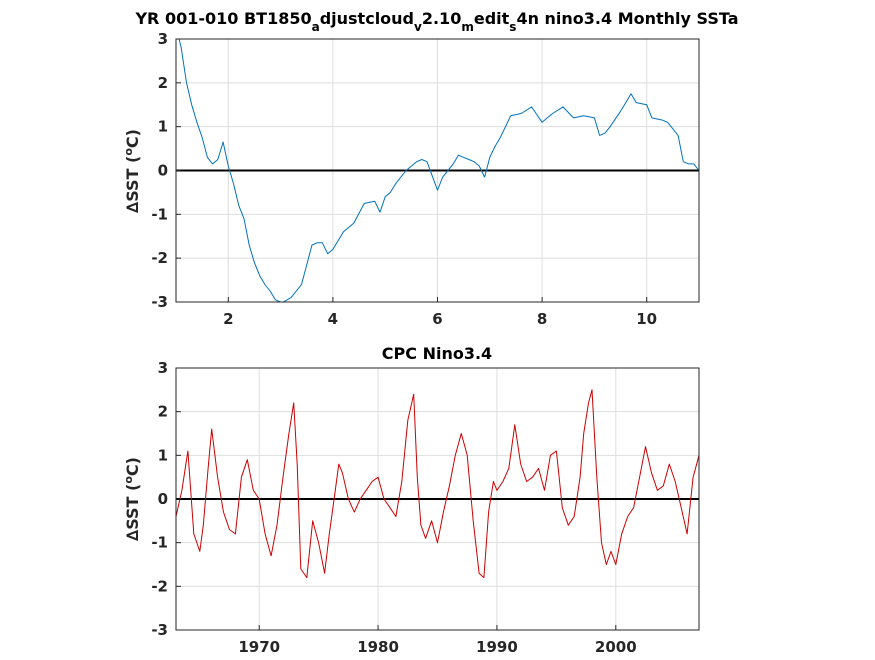 The width and height of the screenshot is (875, 660). I want to click on x-tick-label: 8, so click(542, 319).